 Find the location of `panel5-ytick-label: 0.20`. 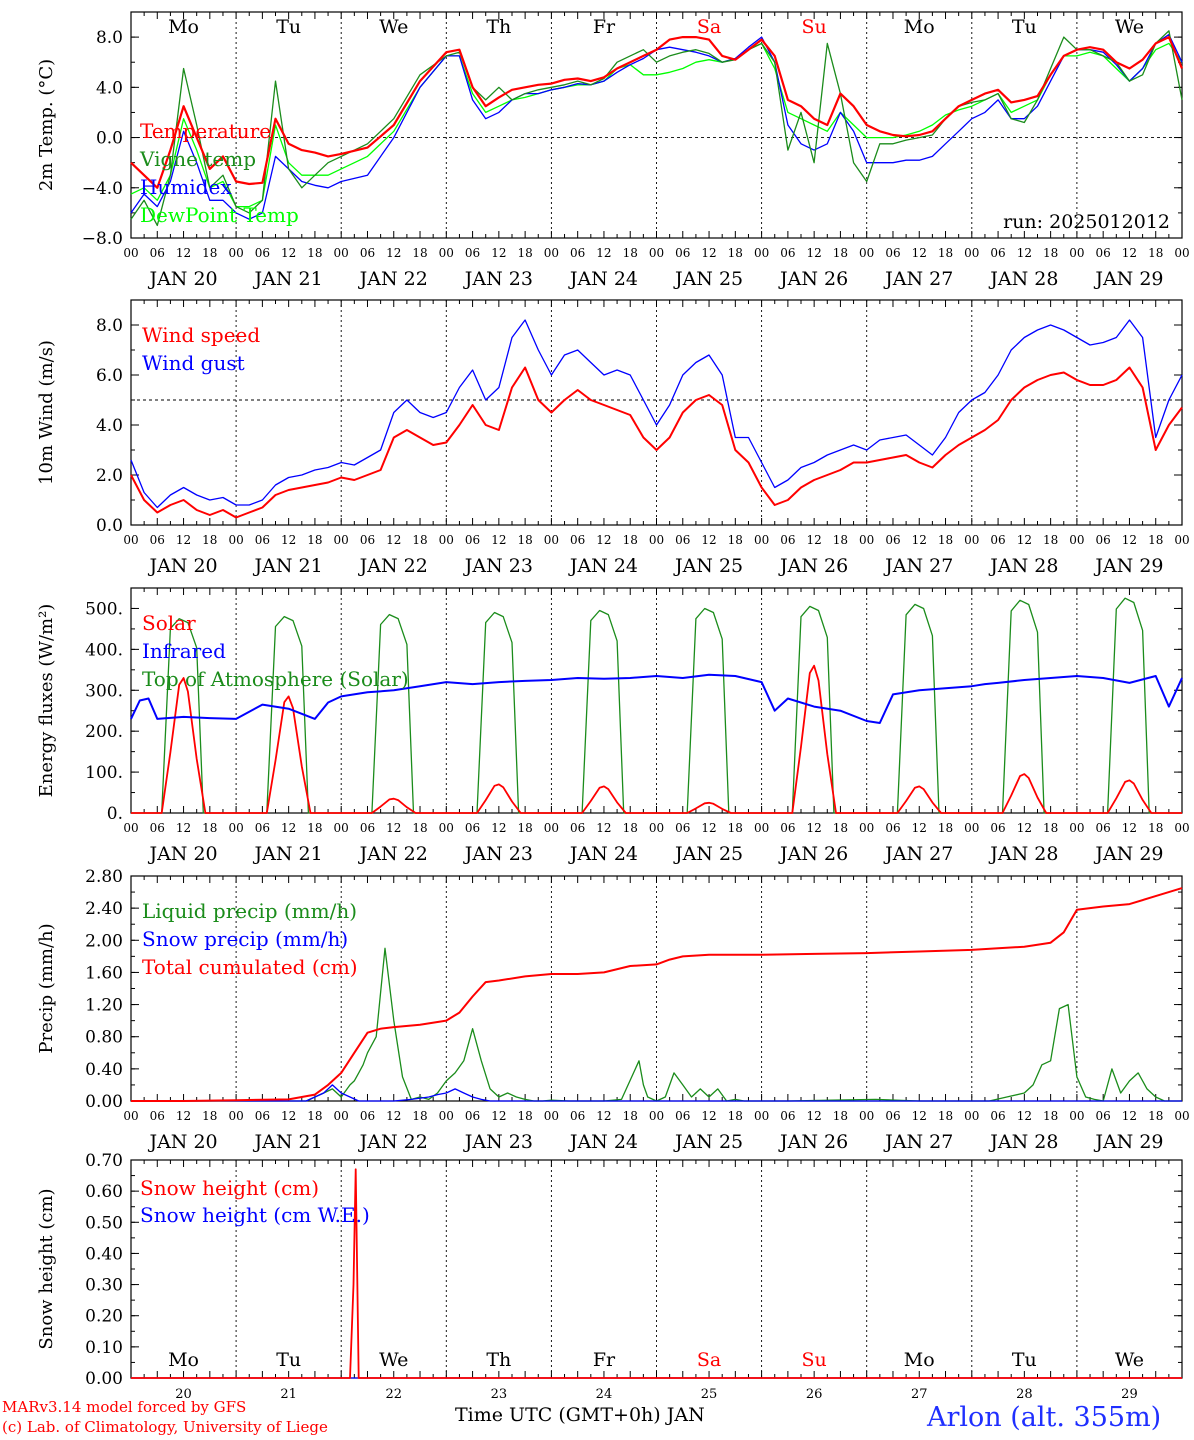

panel5-ytick-label: 0.20 is located at coordinates (104, 1317).